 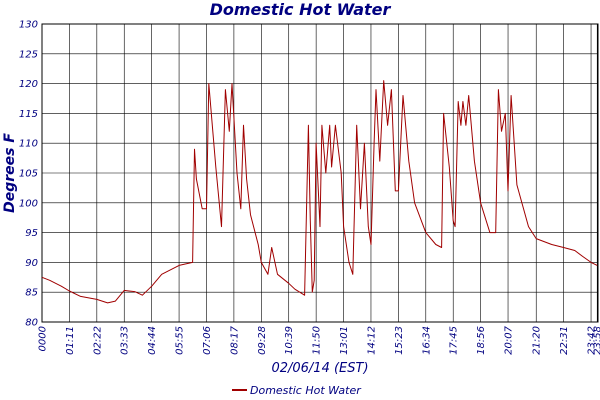 I want to click on x-tick-label: 02:22, so click(x=97, y=340).